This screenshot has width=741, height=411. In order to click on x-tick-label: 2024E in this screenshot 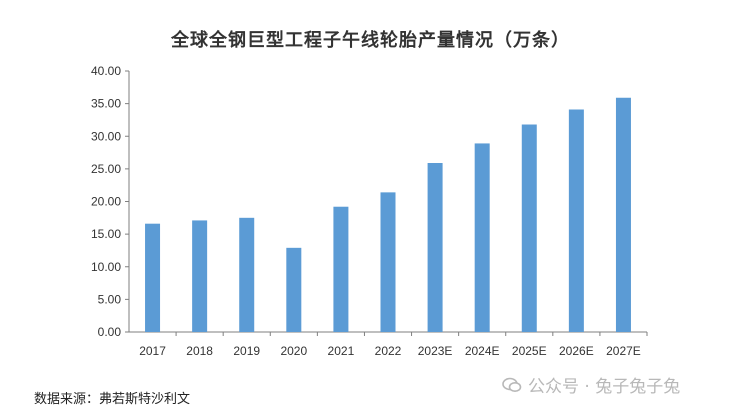, I will do `click(482, 351)`.